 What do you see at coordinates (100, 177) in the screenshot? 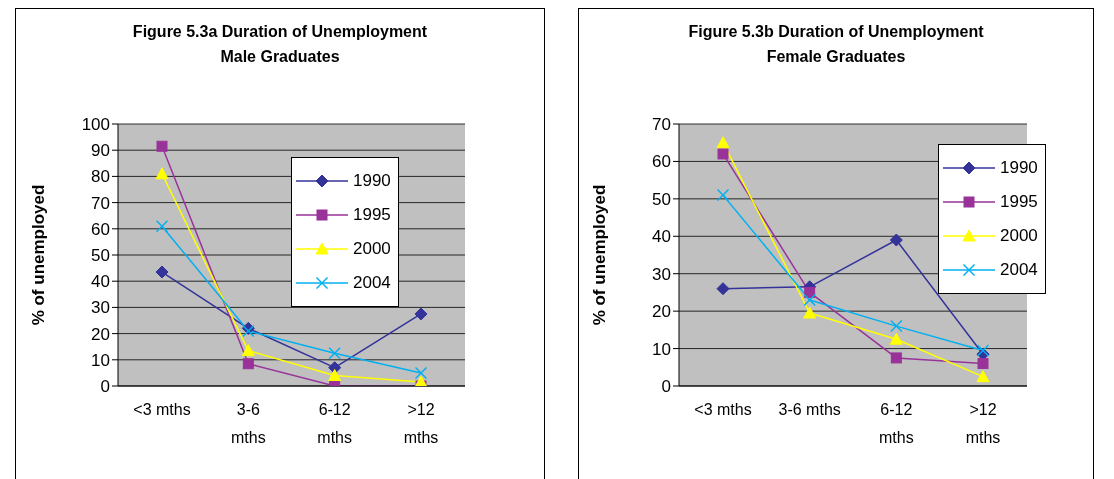
I see `y-tick-label: 80` at bounding box center [100, 177].